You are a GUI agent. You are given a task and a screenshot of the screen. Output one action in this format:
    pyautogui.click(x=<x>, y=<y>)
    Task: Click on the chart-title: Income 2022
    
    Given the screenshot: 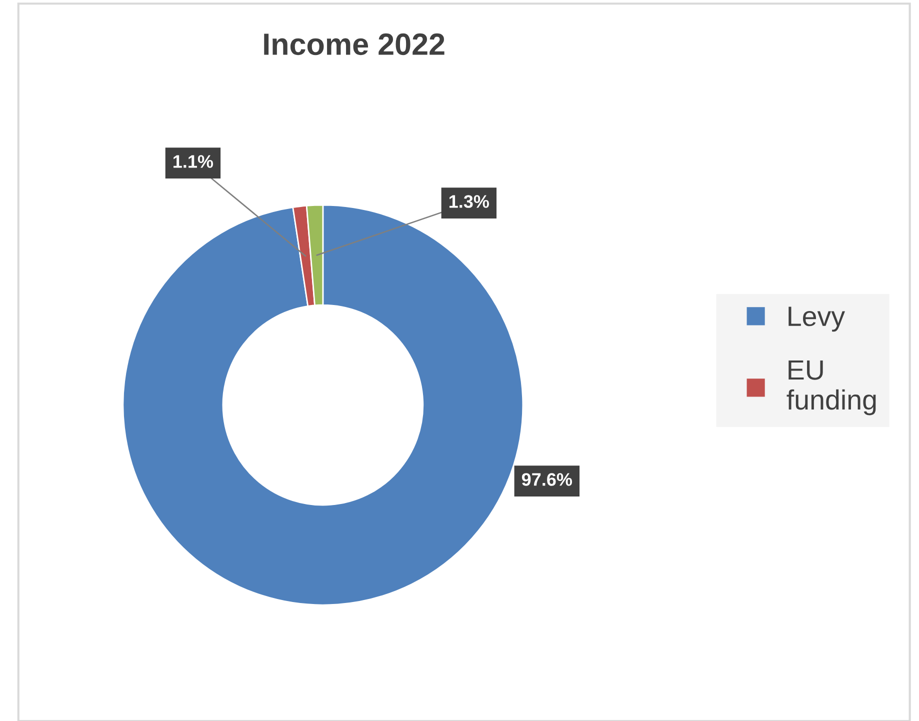 What is the action you would take?
    pyautogui.click(x=354, y=44)
    